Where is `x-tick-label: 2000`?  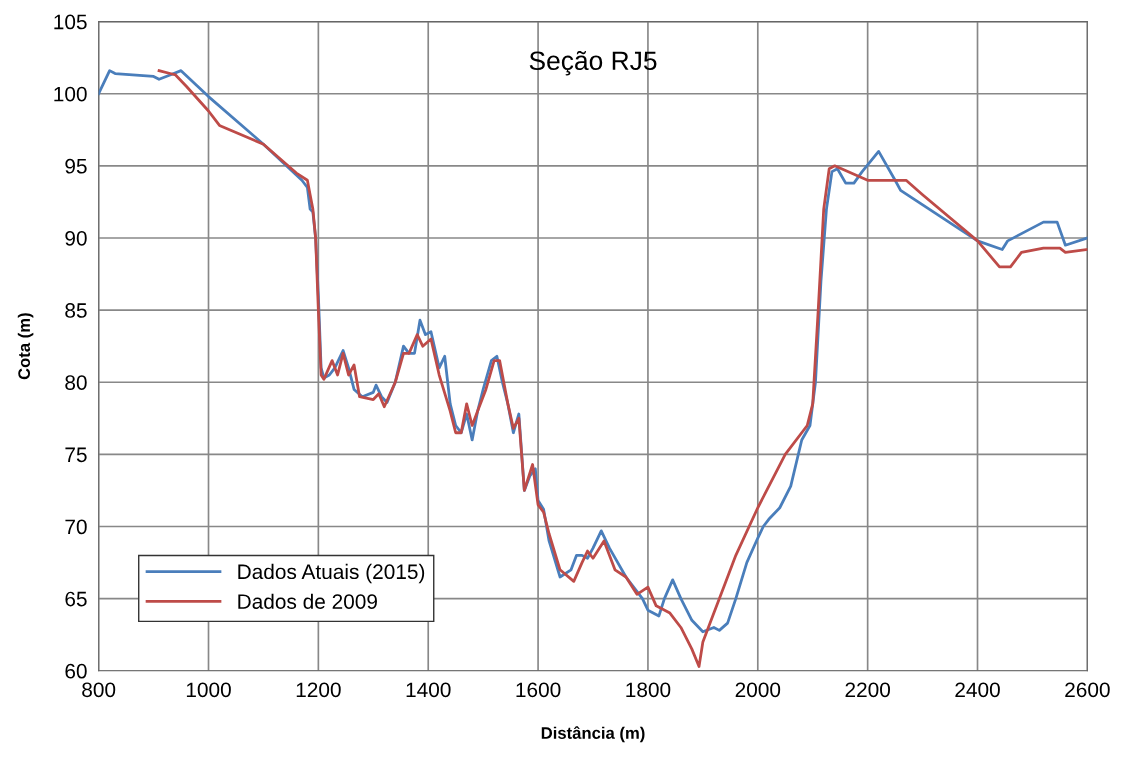
x-tick-label: 2000 is located at coordinates (758, 690).